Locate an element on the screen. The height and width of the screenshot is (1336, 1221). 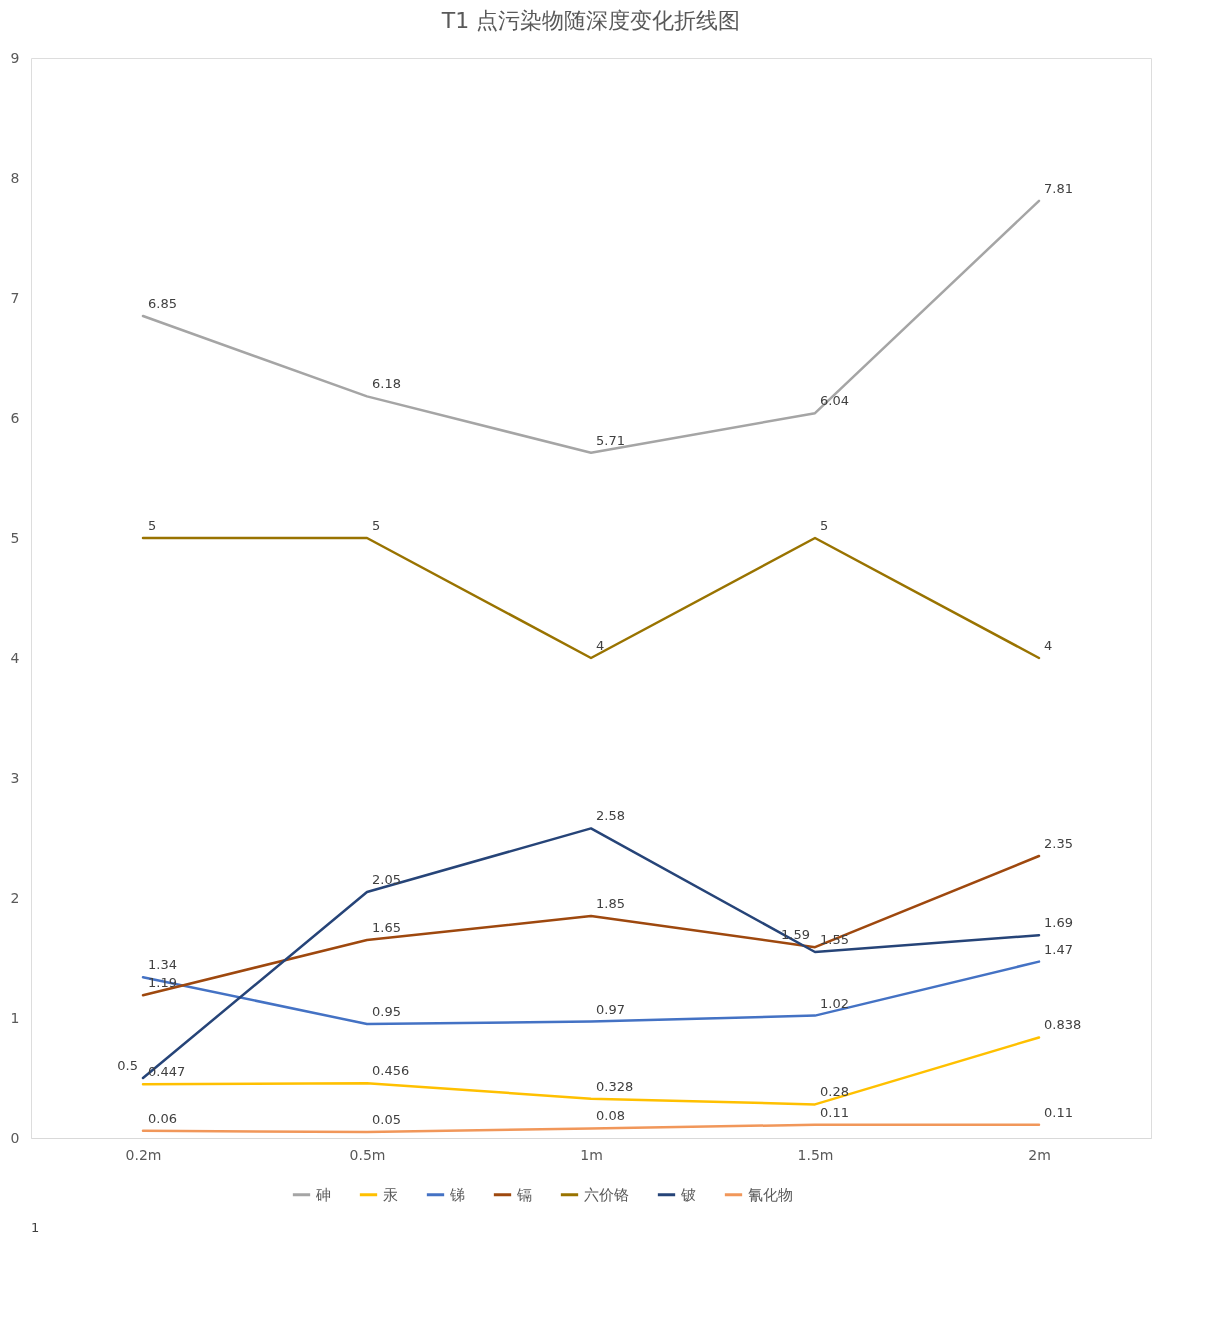
y-tick-label: 2 is located at coordinates (15, 897).